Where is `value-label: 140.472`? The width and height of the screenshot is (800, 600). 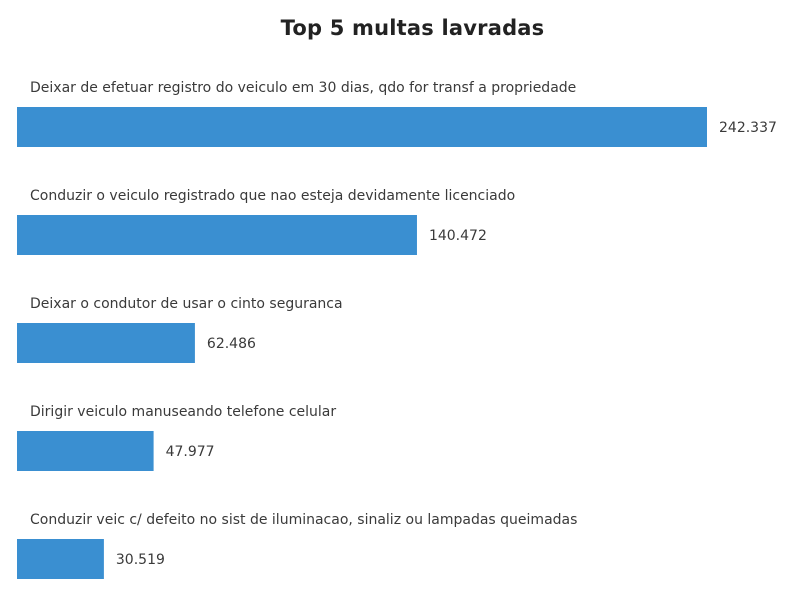 value-label: 140.472 is located at coordinates (458, 236).